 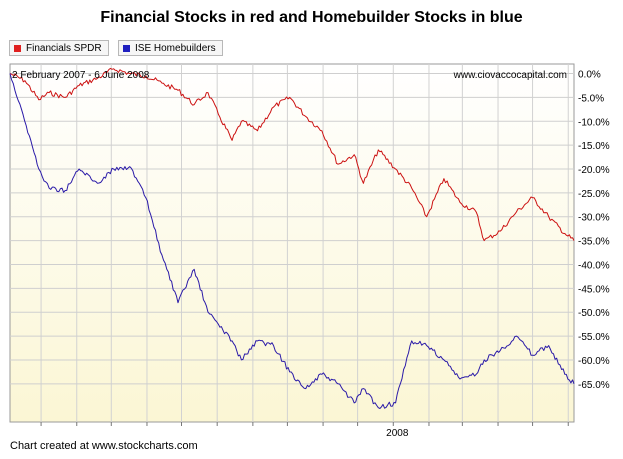 I want to click on date-range-label: 2 February 2007 - 6 June 2008, so click(x=81, y=75).